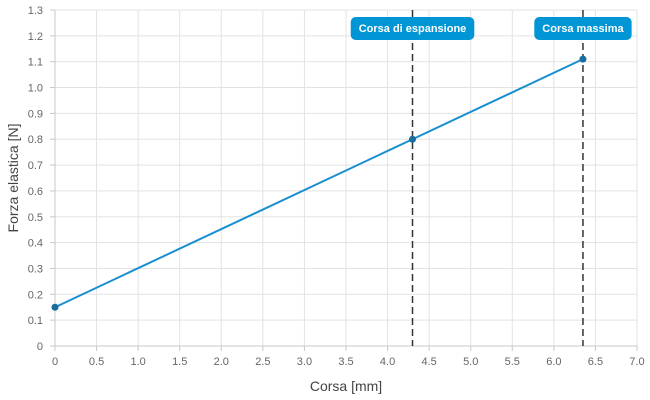 Image resolution: width=650 pixels, height=400 pixels. Describe the element at coordinates (179, 362) in the screenshot. I see `x-tick-label: 1.5` at that location.